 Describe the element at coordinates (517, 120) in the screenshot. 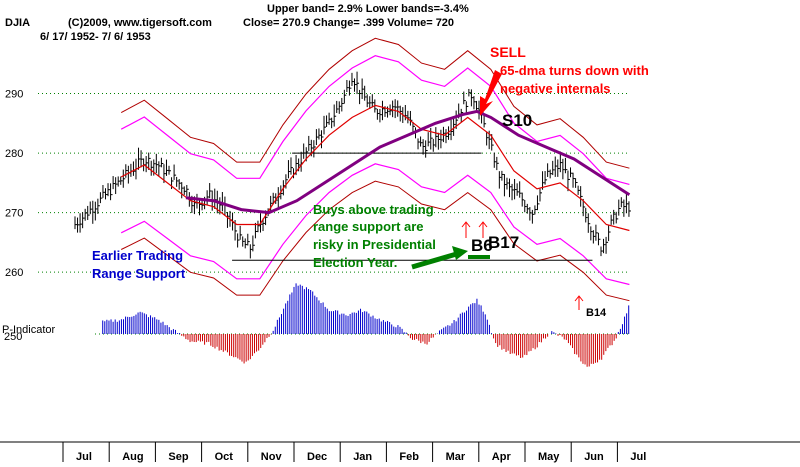

I see `s10-signal-label: S10` at that location.